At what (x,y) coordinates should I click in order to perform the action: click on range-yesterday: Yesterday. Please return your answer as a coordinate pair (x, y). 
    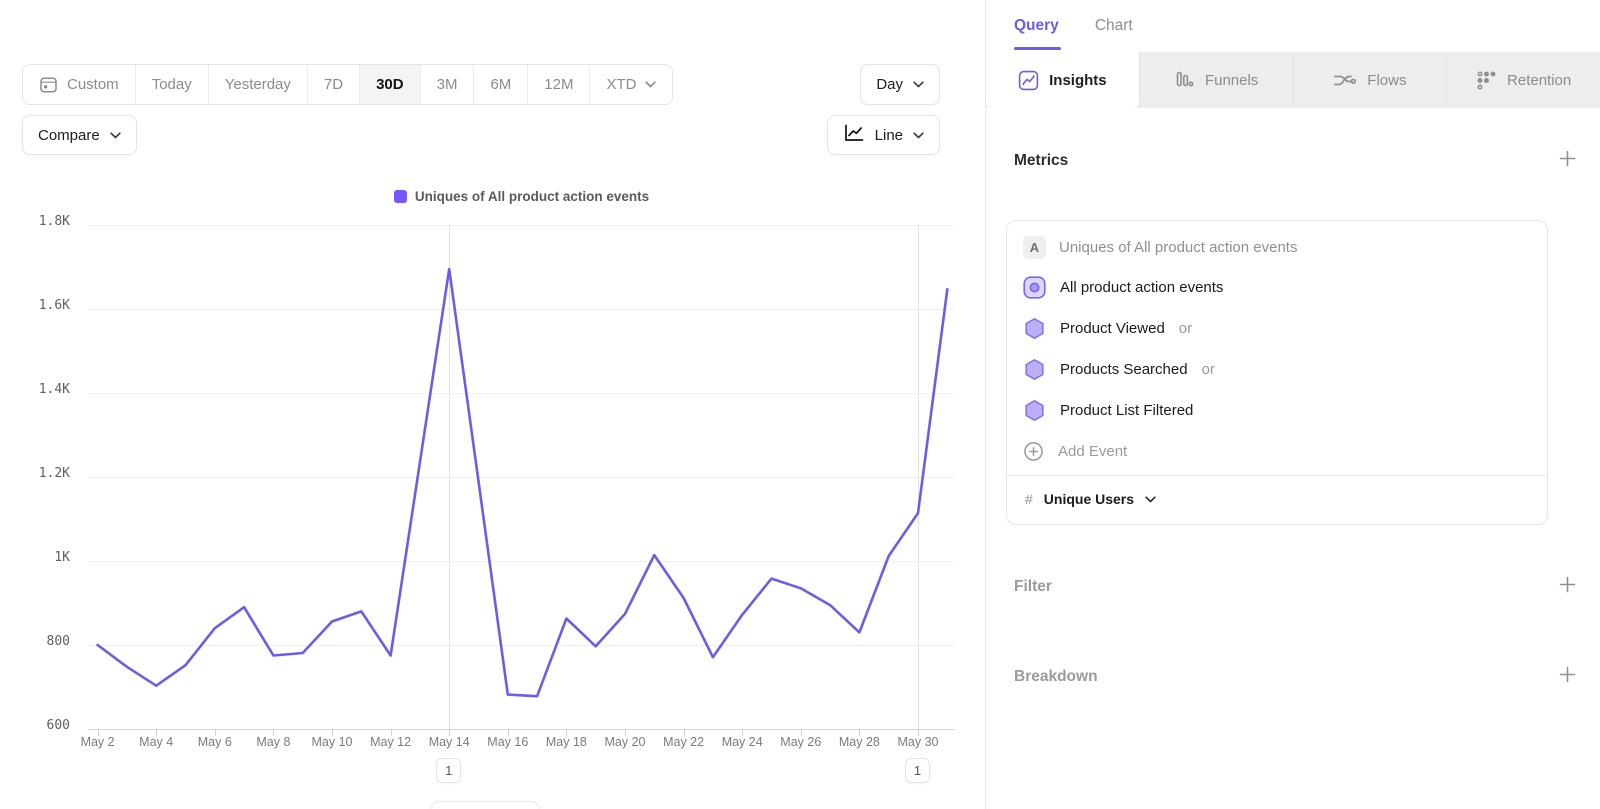
    Looking at the image, I should click on (257, 84).